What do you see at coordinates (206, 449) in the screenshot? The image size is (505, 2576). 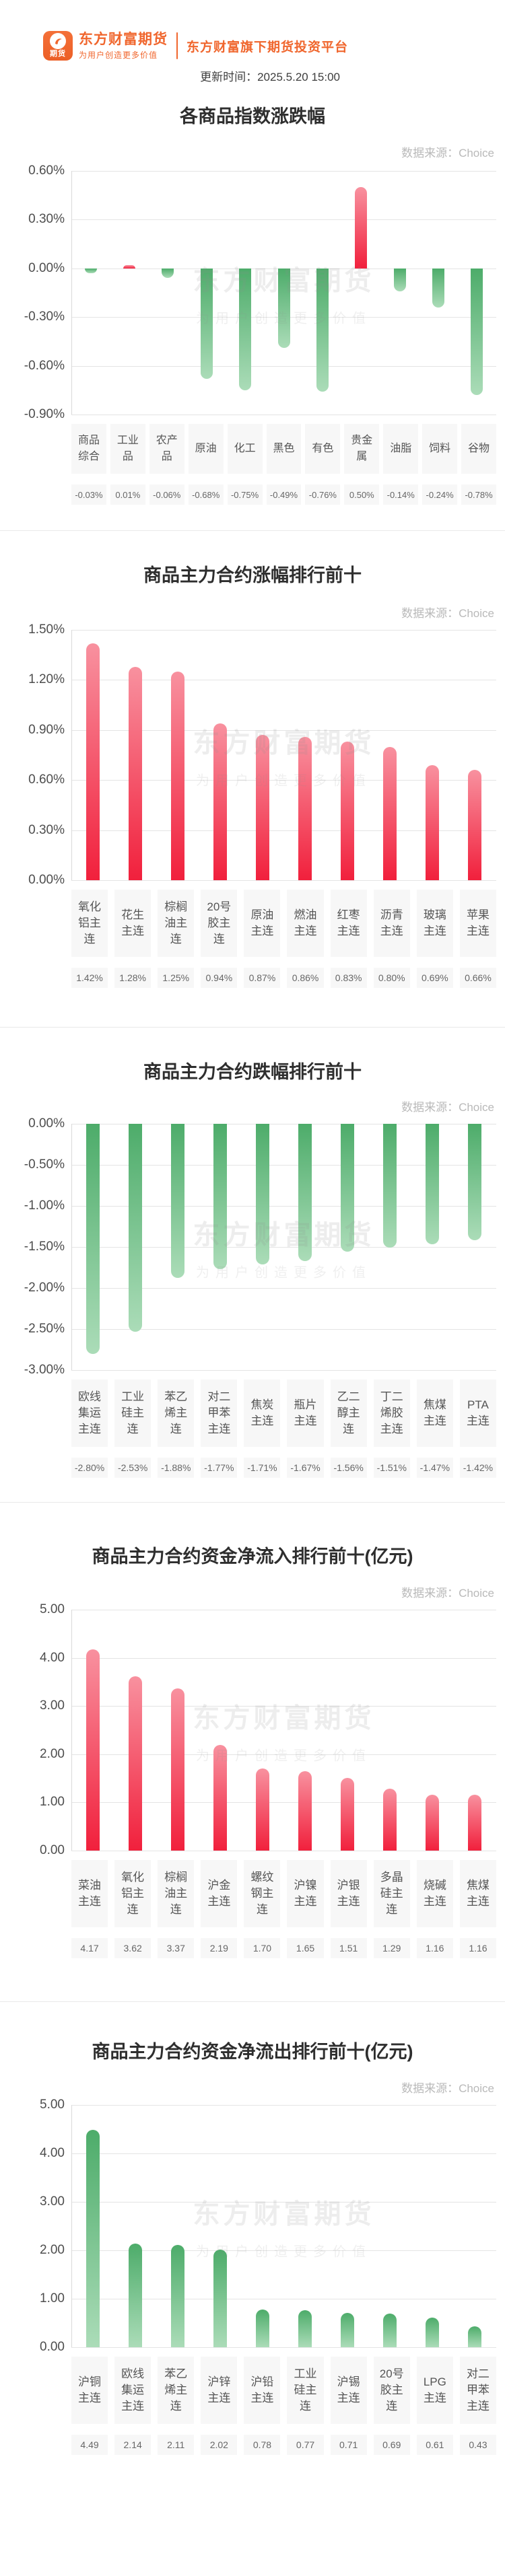 I see `category-label: 原油` at bounding box center [206, 449].